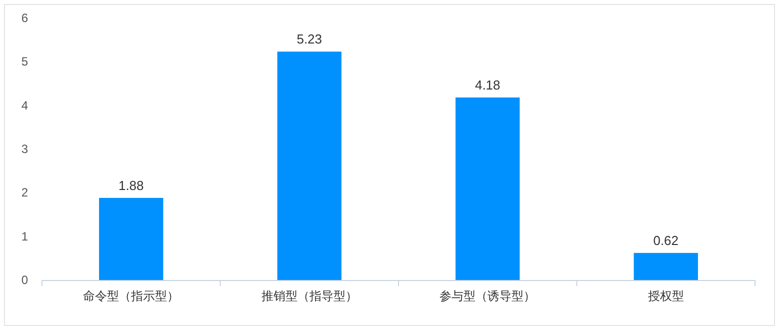 The height and width of the screenshot is (330, 779). What do you see at coordinates (24, 149) in the screenshot?
I see `y-tick-label: 3` at bounding box center [24, 149].